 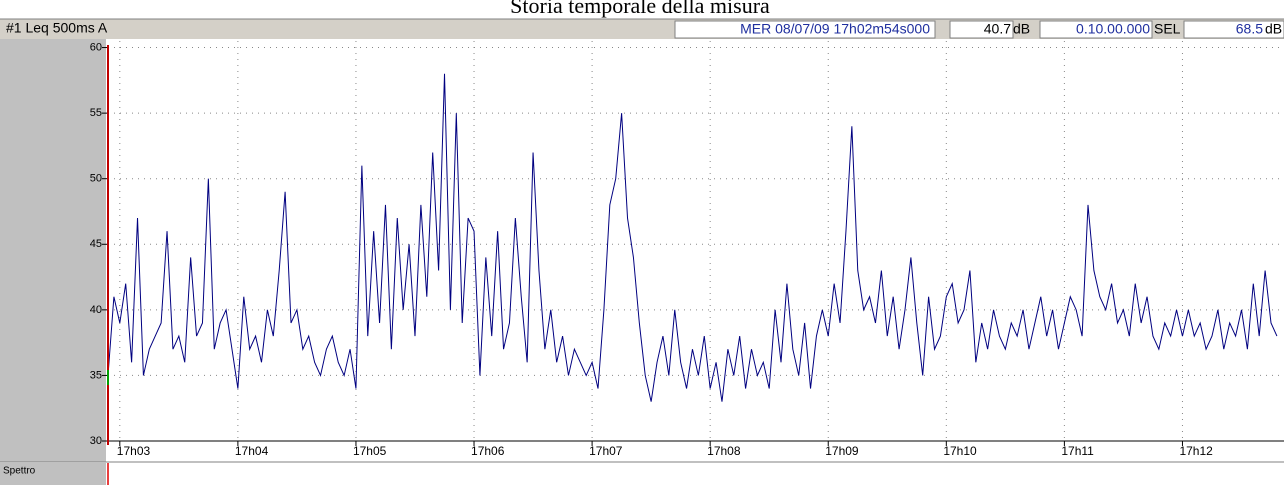 What do you see at coordinates (1249, 29) in the screenshot?
I see `sel-value: 68.5` at bounding box center [1249, 29].